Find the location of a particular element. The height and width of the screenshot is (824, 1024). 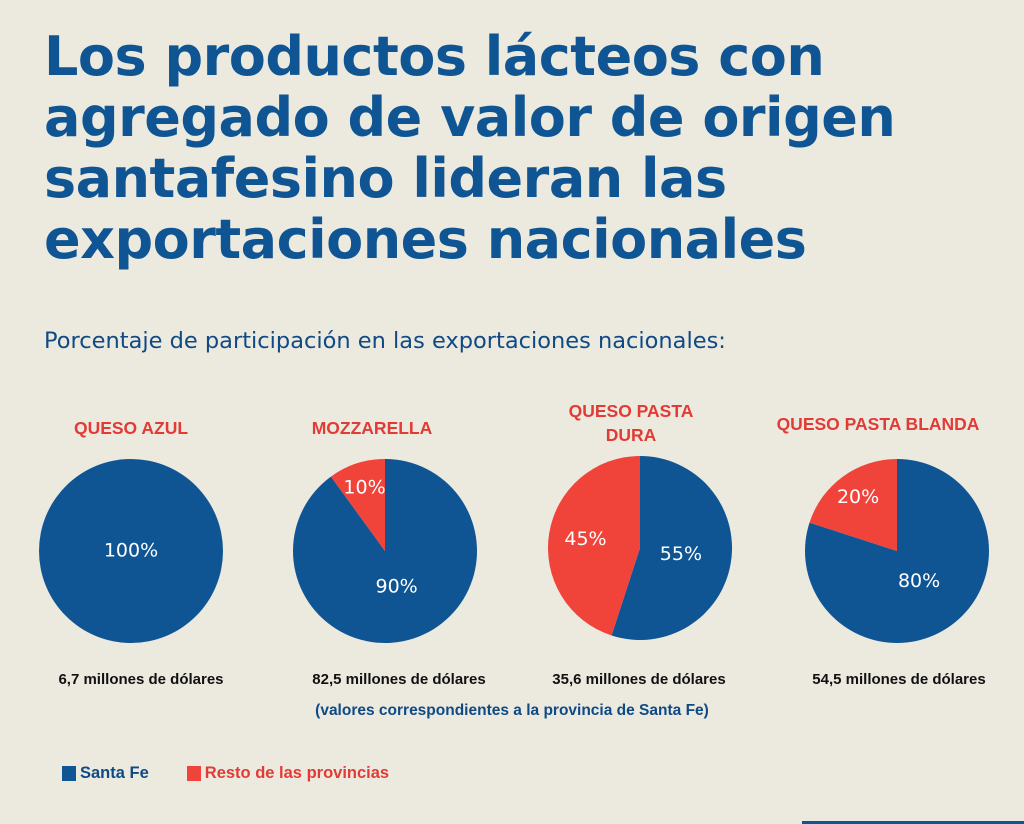

value-label-queso-azul: 6,7 millones de dólares is located at coordinates (141, 679).